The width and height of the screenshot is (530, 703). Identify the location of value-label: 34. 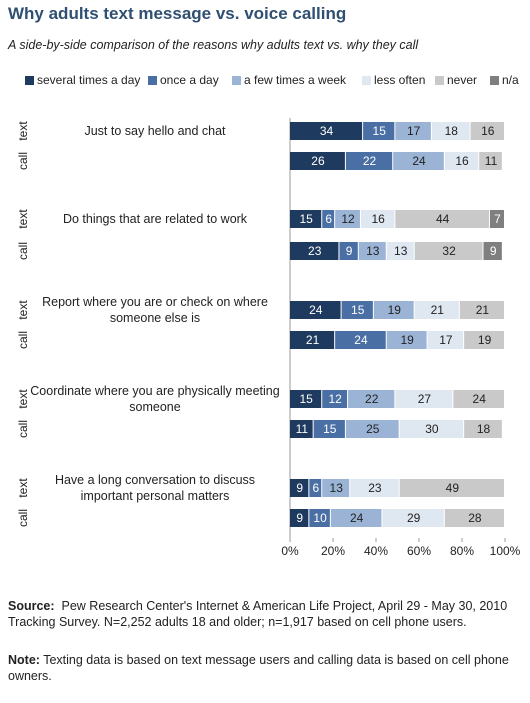
(327, 131).